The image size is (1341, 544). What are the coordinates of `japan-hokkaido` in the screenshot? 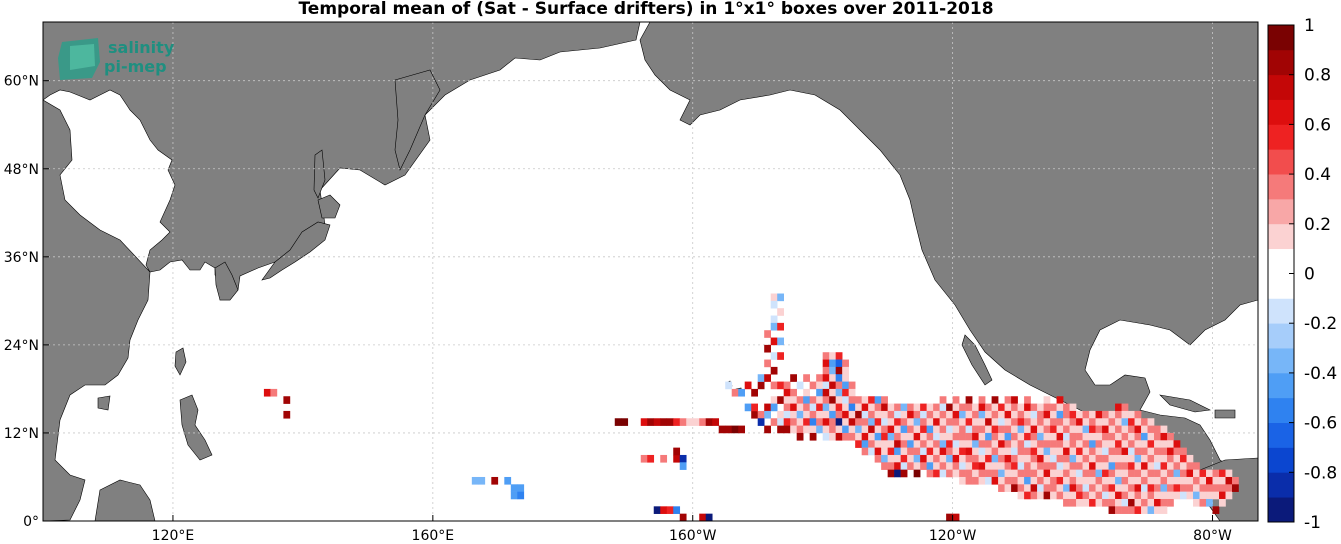 It's located at (329, 206).